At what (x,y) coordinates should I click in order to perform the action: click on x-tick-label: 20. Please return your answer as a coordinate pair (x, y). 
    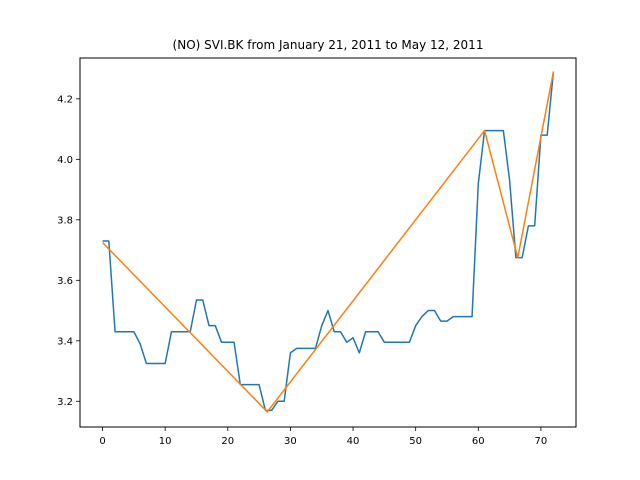
    Looking at the image, I should click on (227, 441).